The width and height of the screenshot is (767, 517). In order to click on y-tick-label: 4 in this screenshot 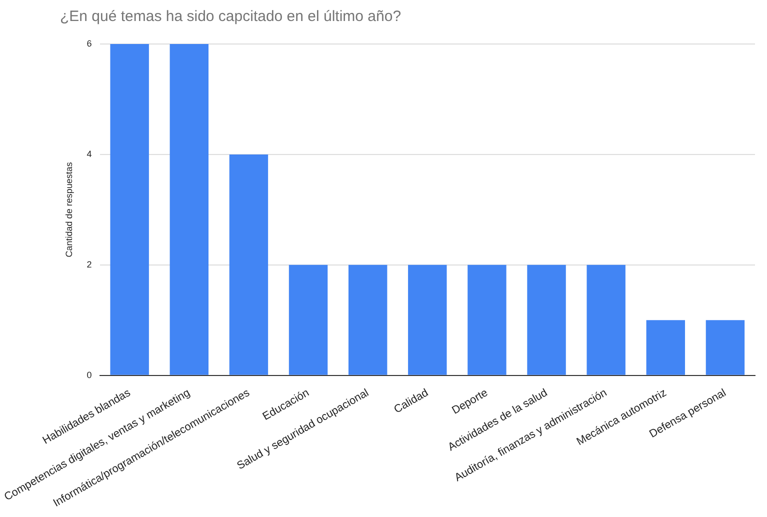, I will do `click(89, 153)`.